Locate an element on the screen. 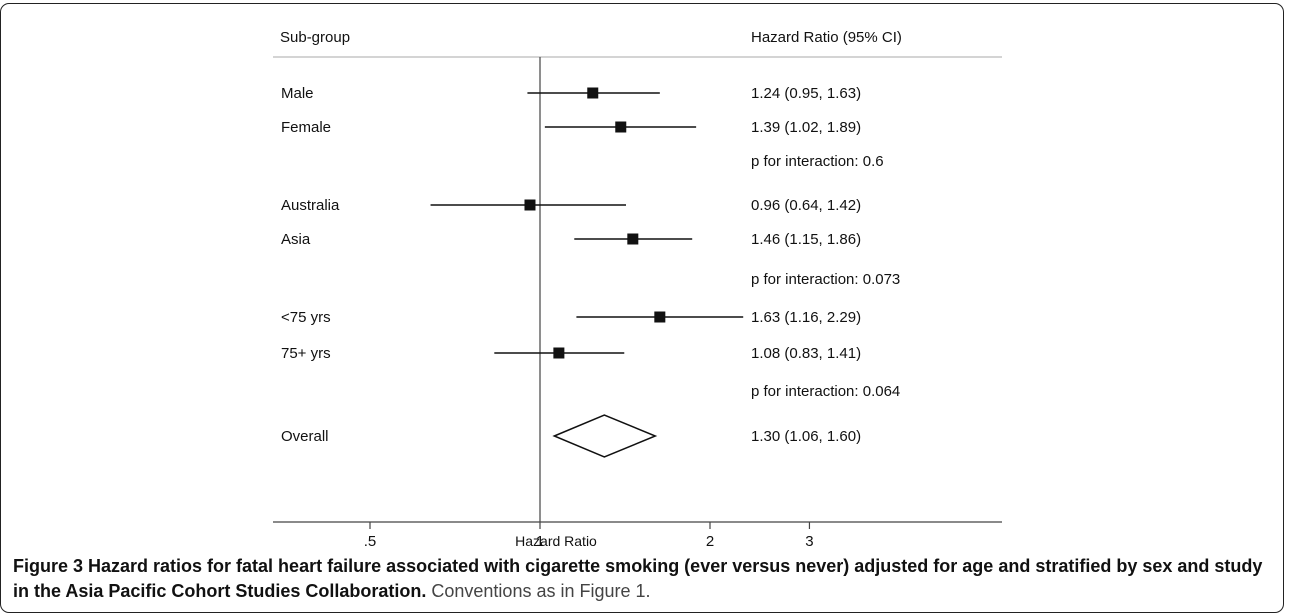  subgroup-label: Asia is located at coordinates (296, 239).